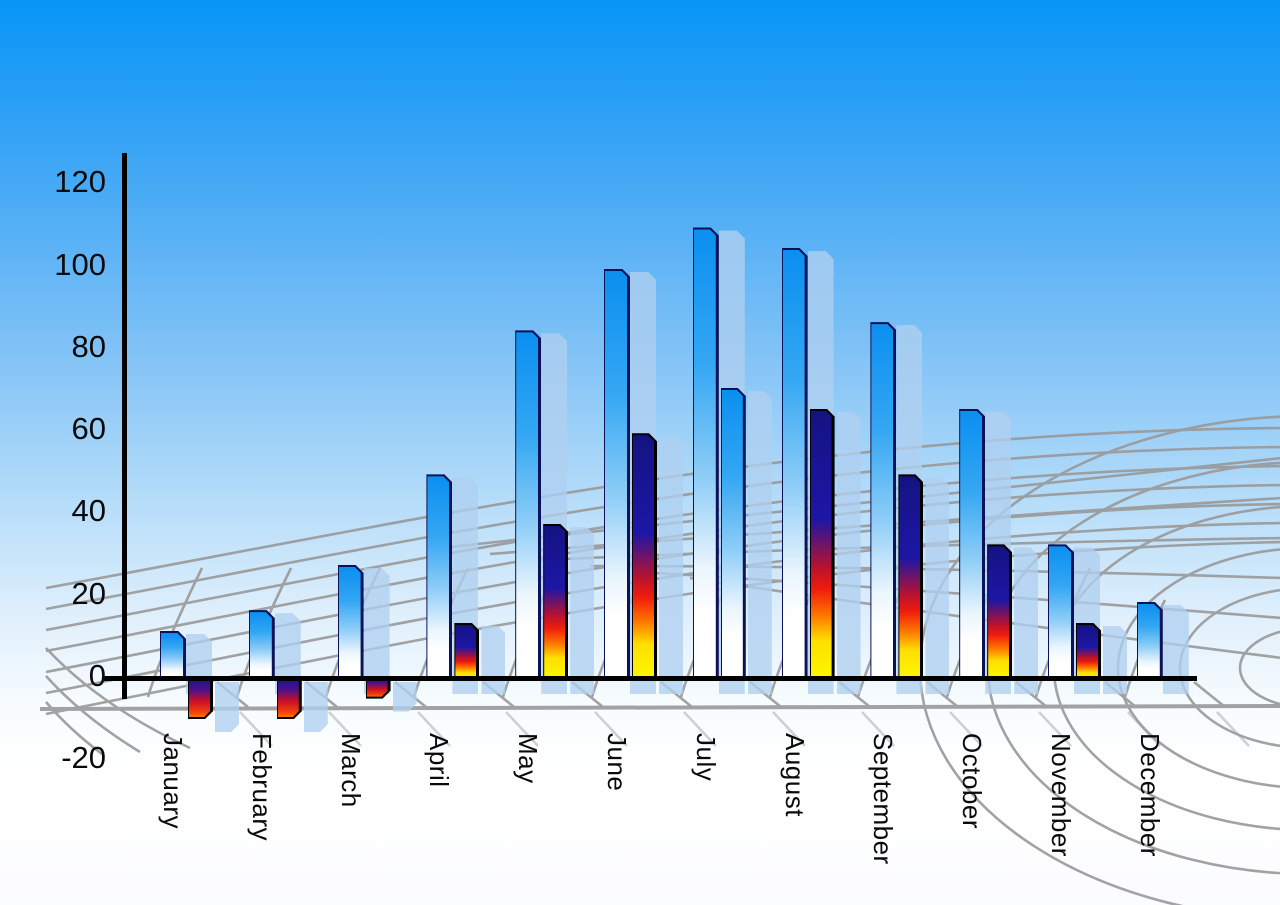 This screenshot has height=905, width=1280. I want to click on bar-march-series2, so click(378, 687).